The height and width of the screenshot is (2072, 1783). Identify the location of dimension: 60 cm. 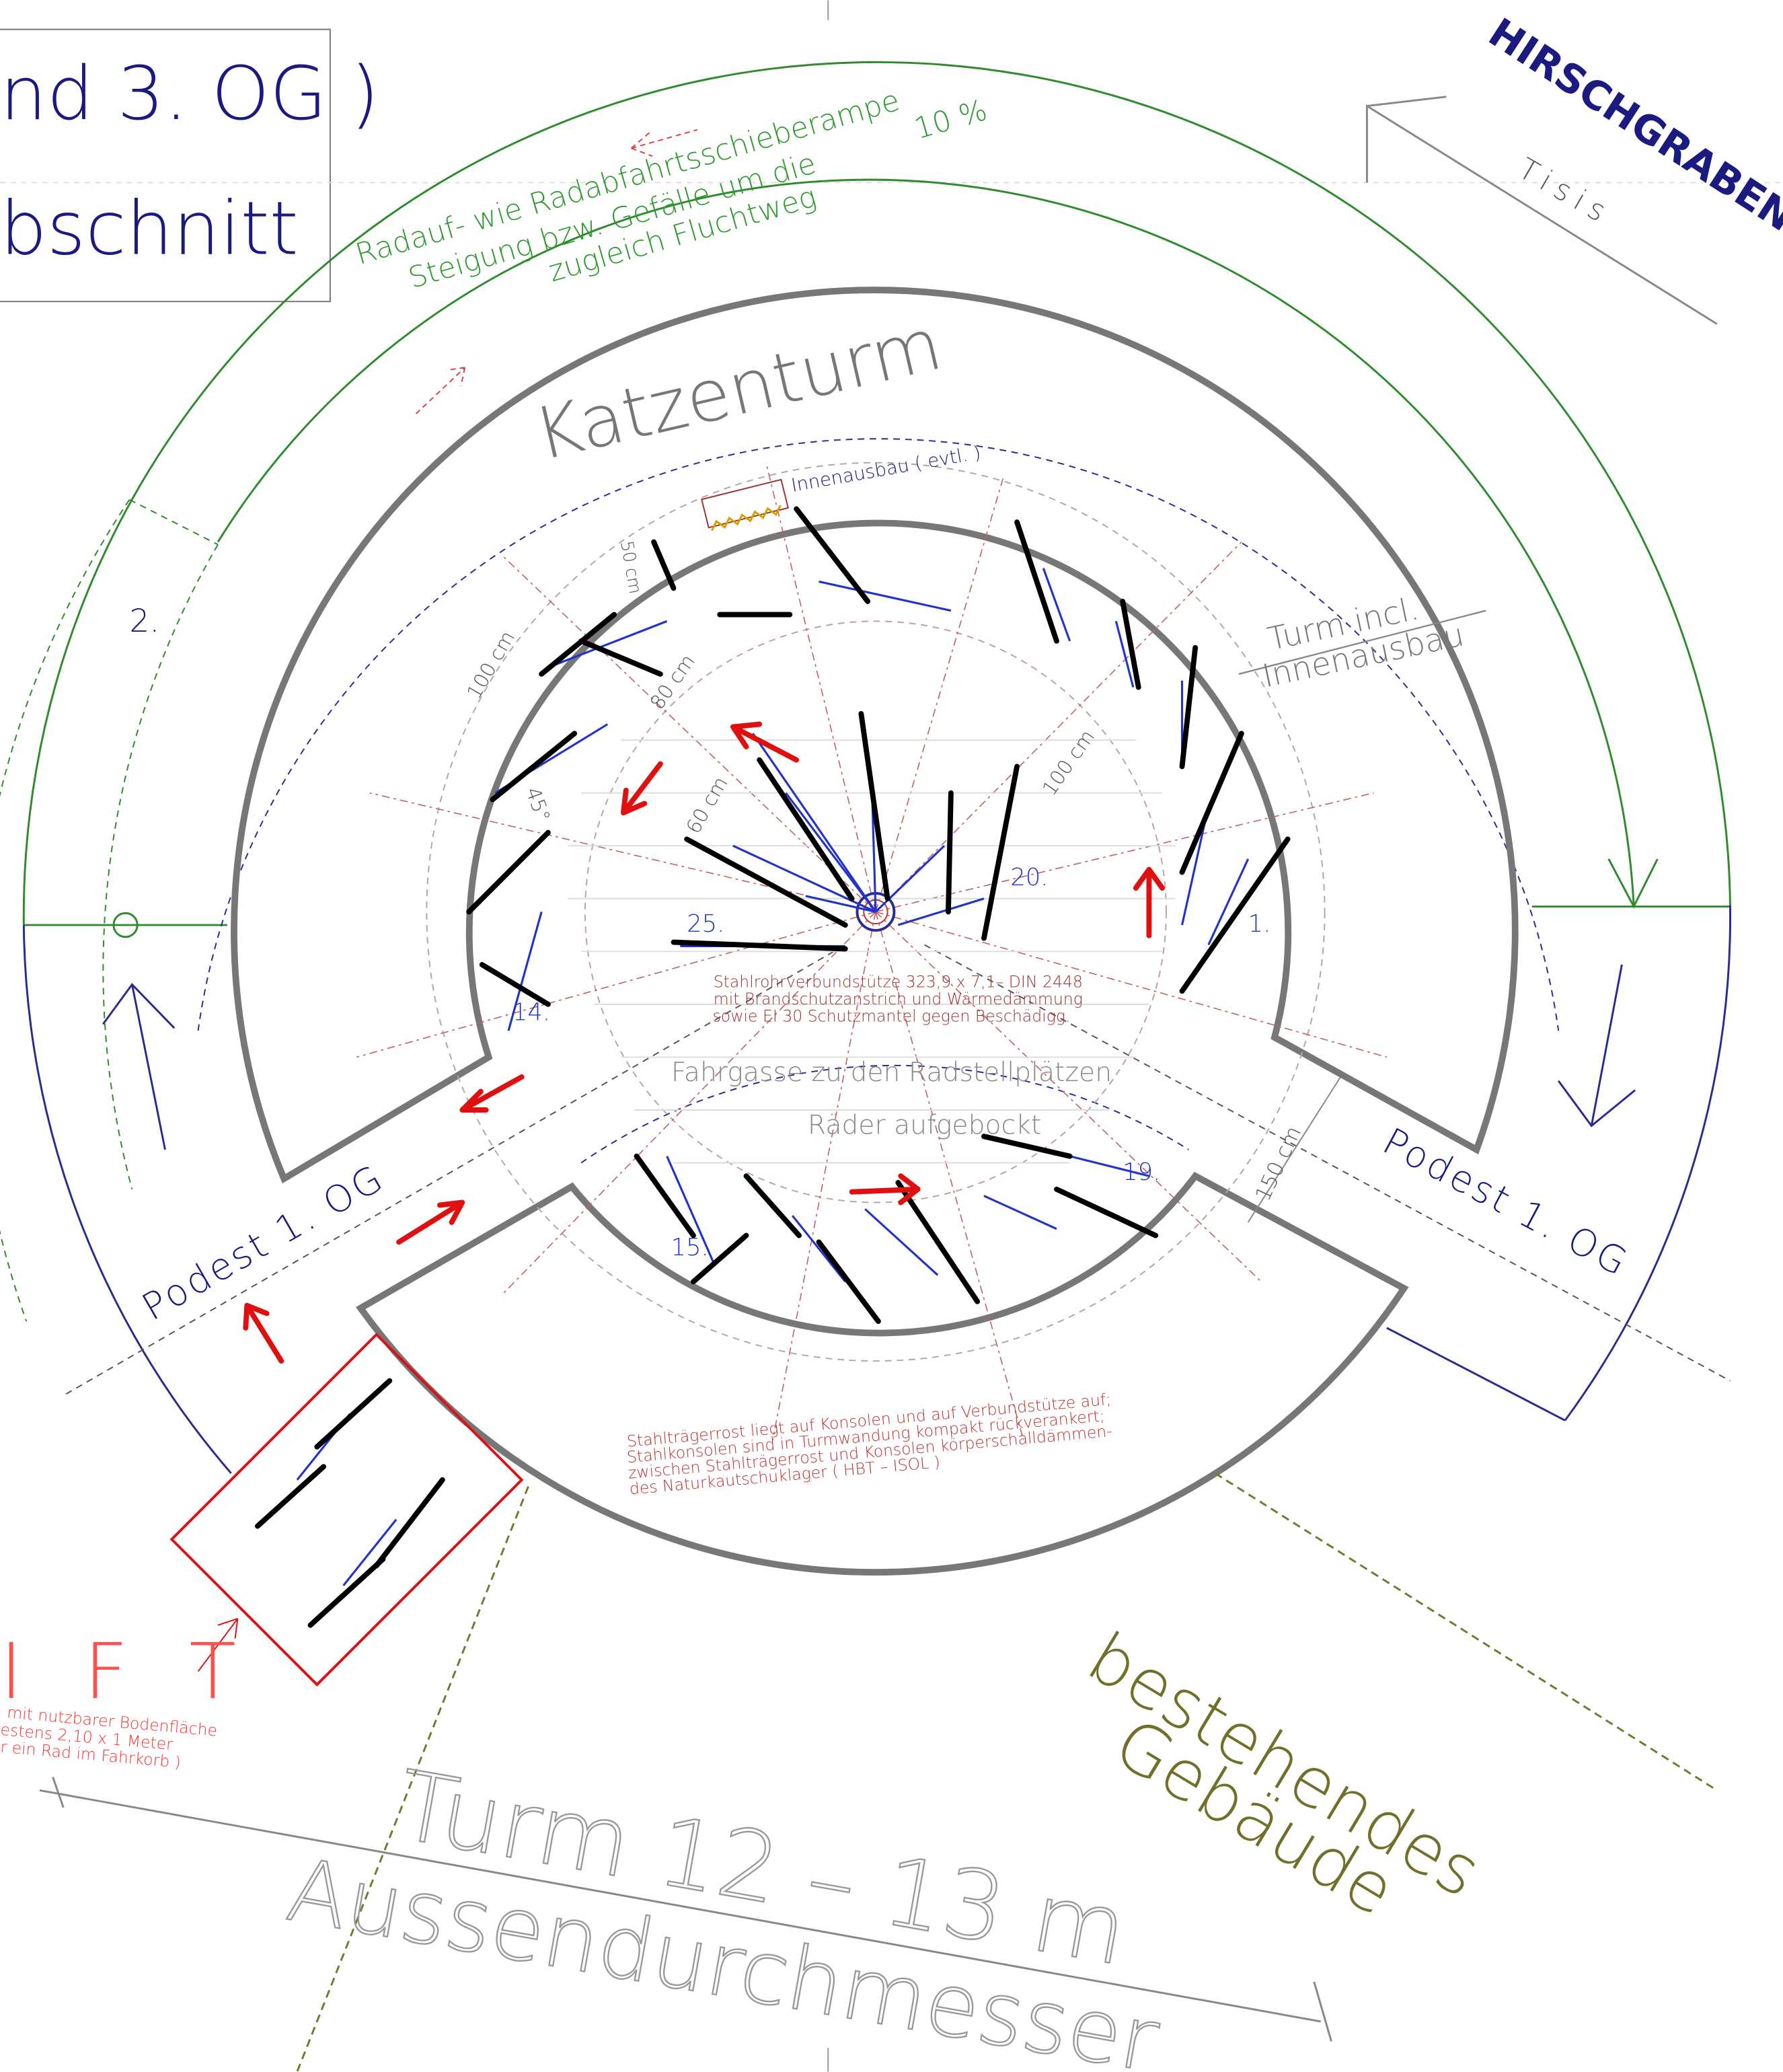
(706, 805).